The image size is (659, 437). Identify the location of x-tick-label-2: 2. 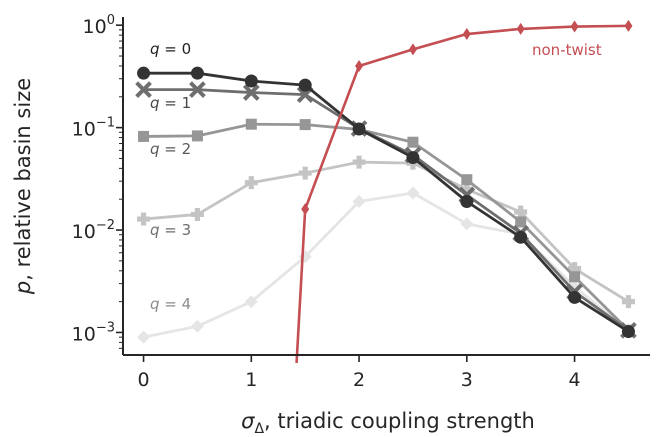
(359, 380).